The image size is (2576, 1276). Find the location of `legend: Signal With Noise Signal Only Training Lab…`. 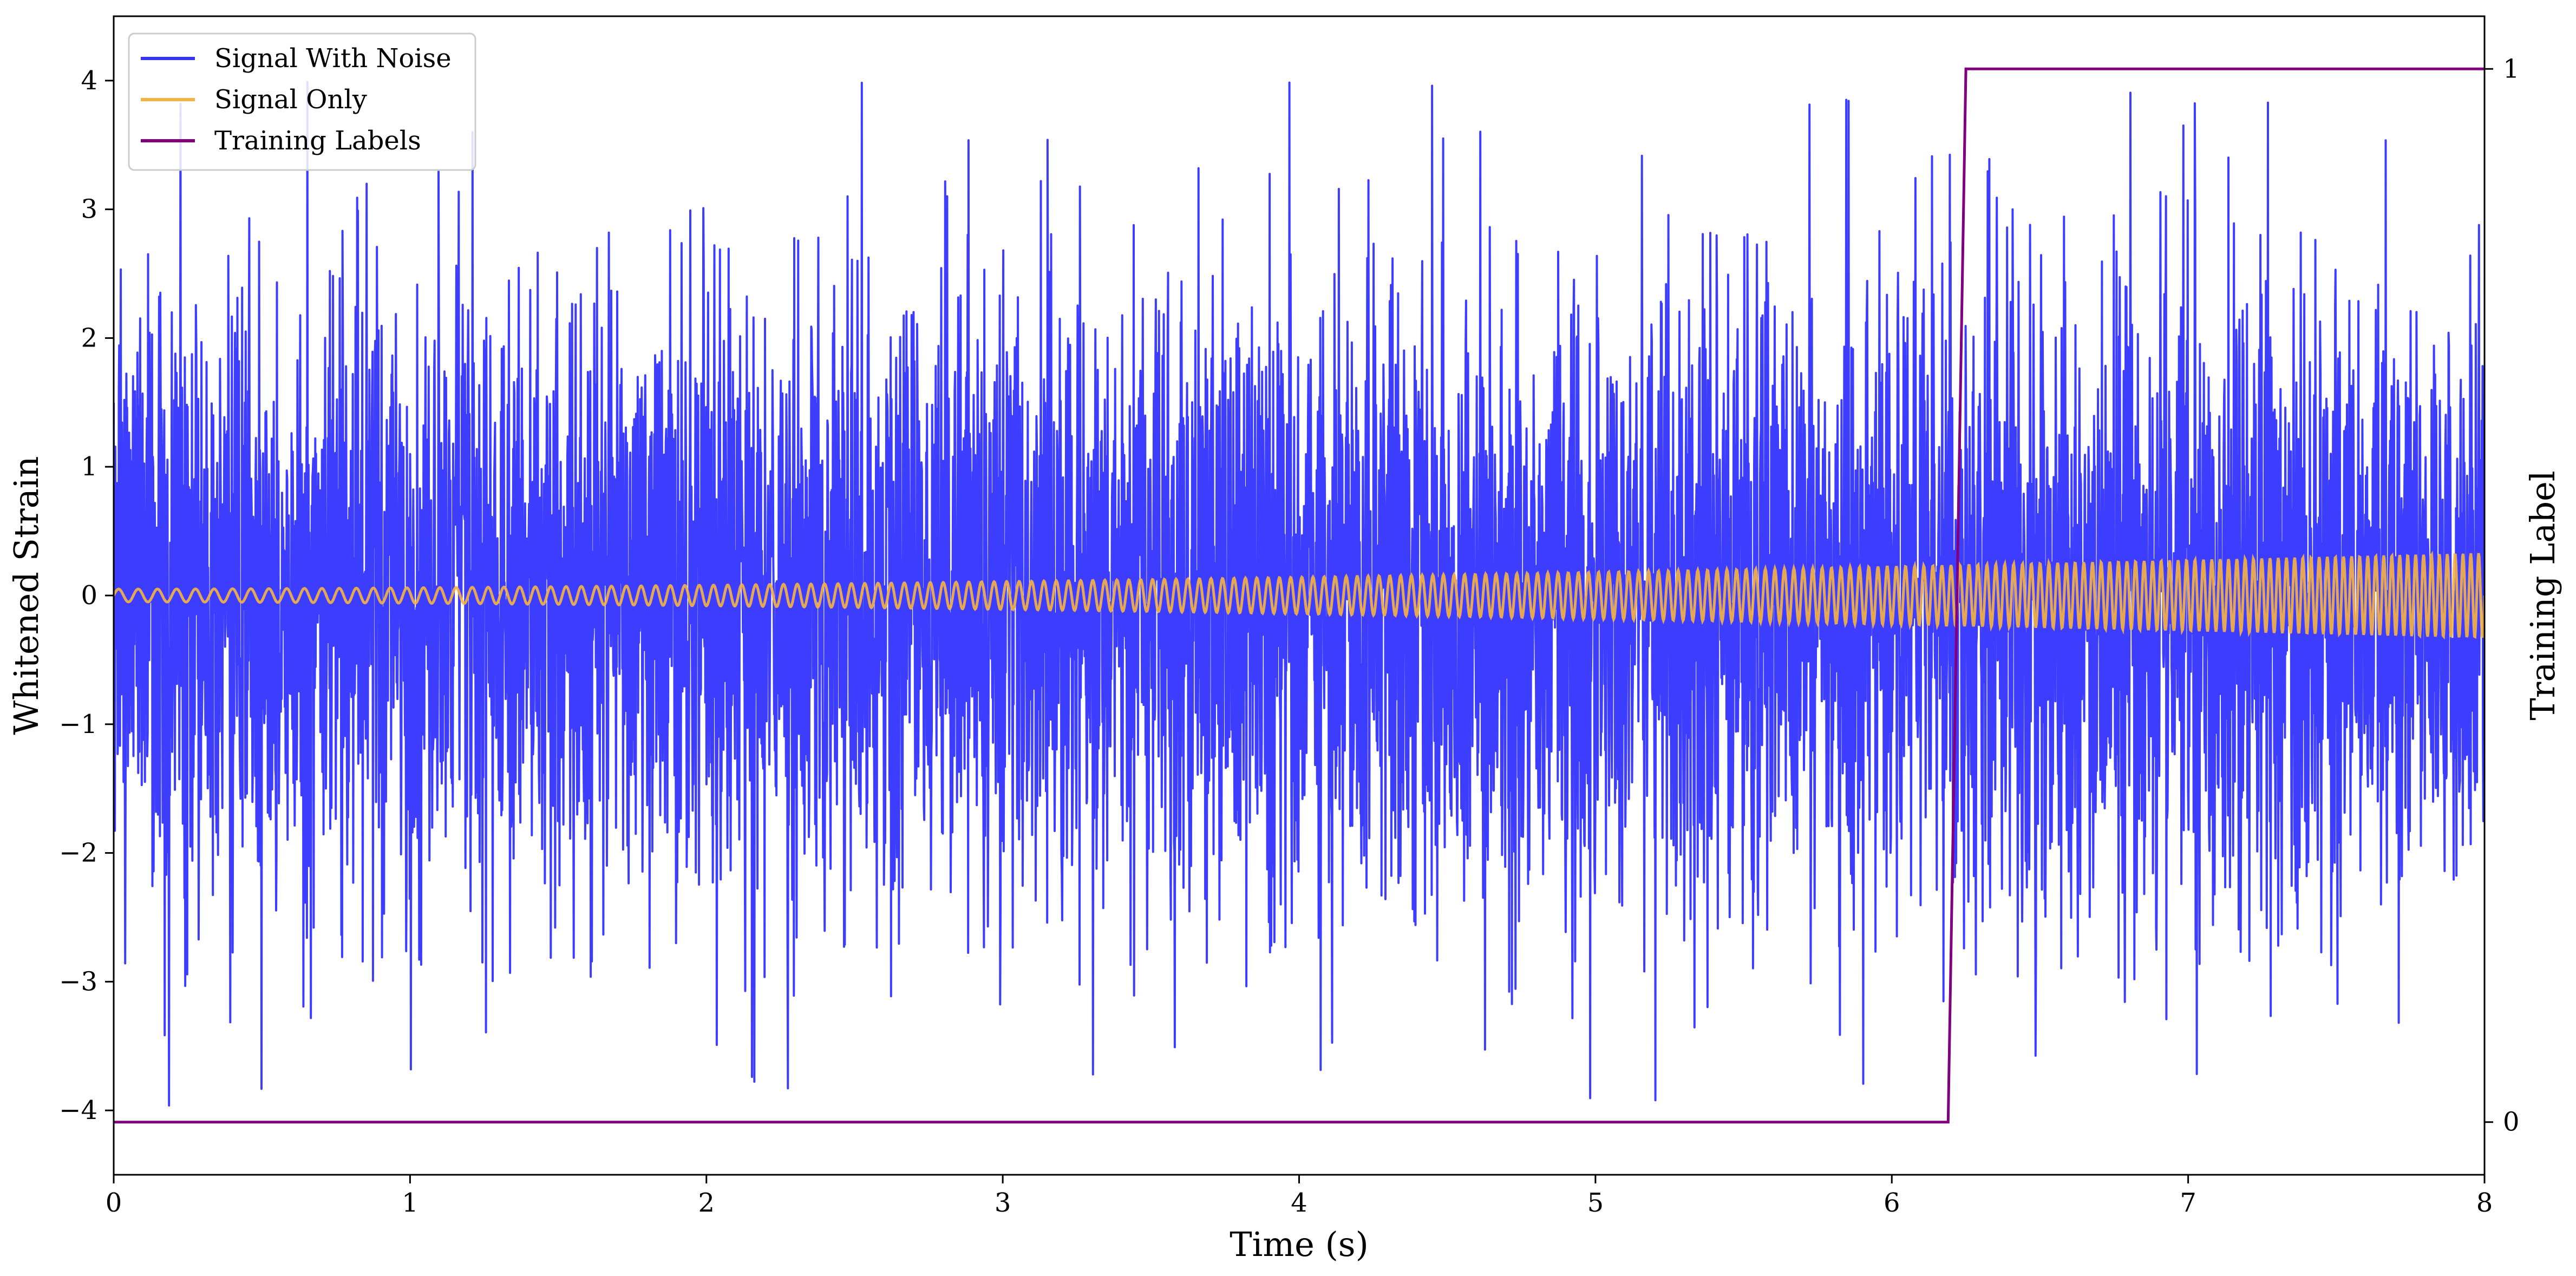

legend: Signal With Noise Signal Only Training Lab… is located at coordinates (302, 101).